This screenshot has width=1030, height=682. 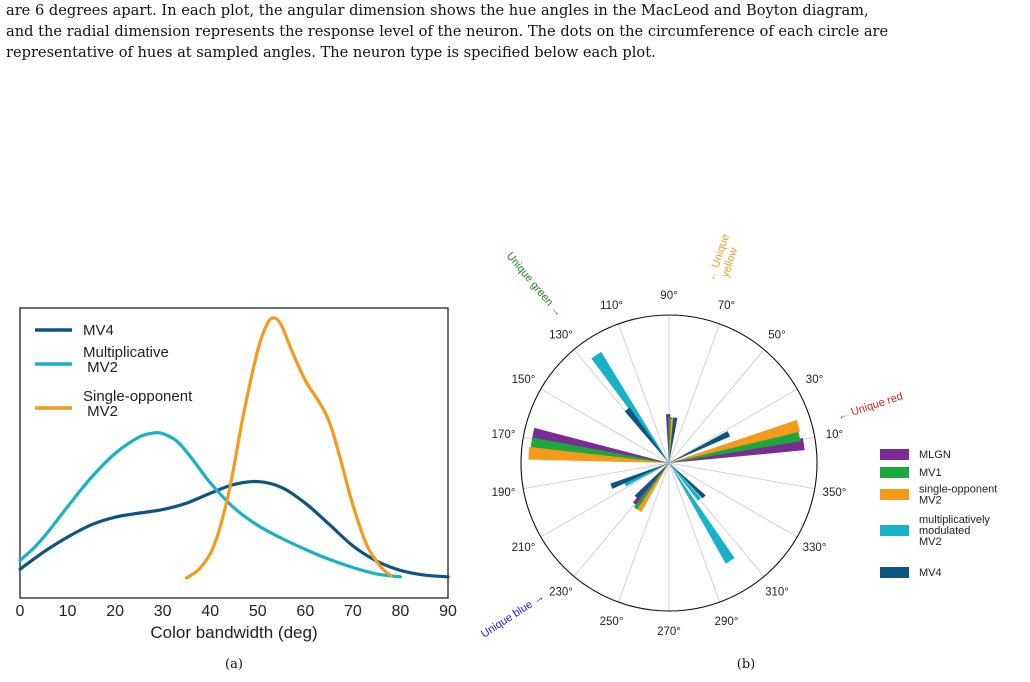 What do you see at coordinates (727, 622) in the screenshot?
I see `angle-tick-label: 290°` at bounding box center [727, 622].